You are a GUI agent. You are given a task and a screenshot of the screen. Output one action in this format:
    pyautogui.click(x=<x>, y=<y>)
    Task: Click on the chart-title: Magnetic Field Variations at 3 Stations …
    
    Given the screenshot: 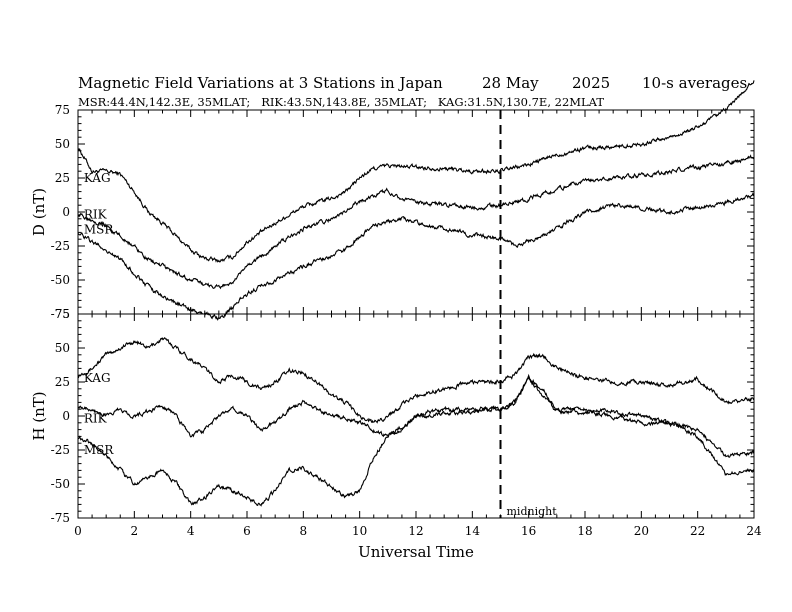 What is the action you would take?
    pyautogui.click(x=260, y=83)
    